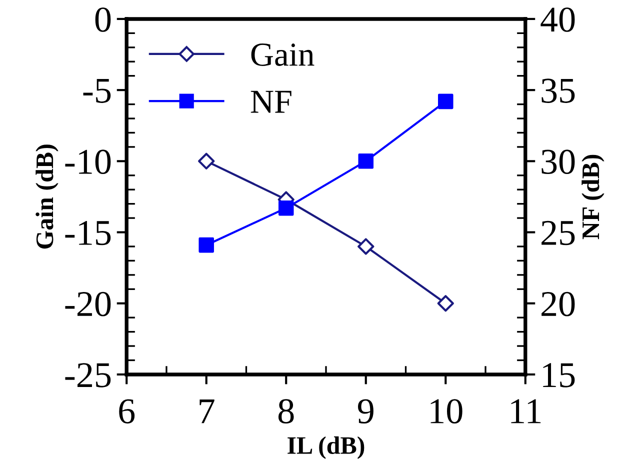  Describe the element at coordinates (326, 448) in the screenshot. I see `x-axis-title: IL (dB)` at that location.